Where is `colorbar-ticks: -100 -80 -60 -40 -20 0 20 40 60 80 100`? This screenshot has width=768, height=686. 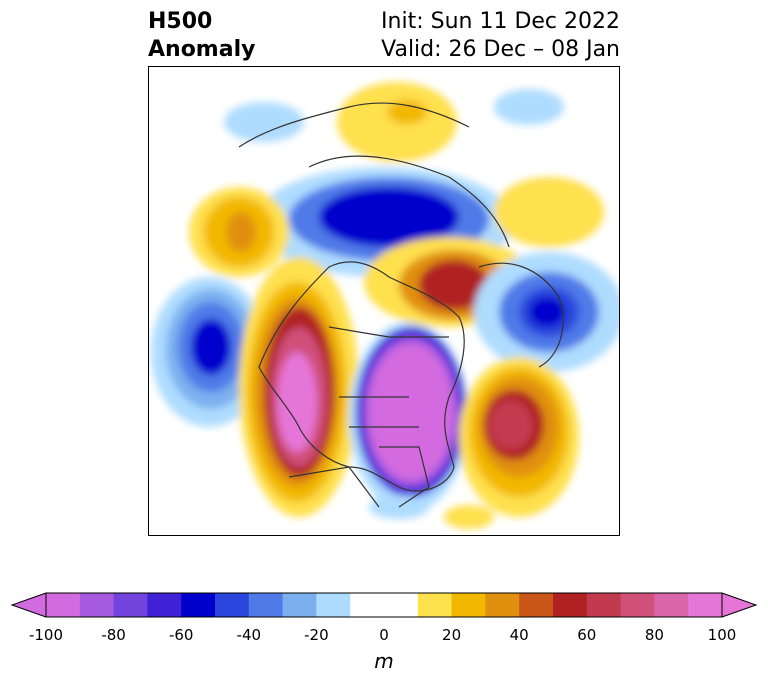 colorbar-ticks: -100 -80 -60 -40 -20 0 20 40 60 80 100 is located at coordinates (384, 636).